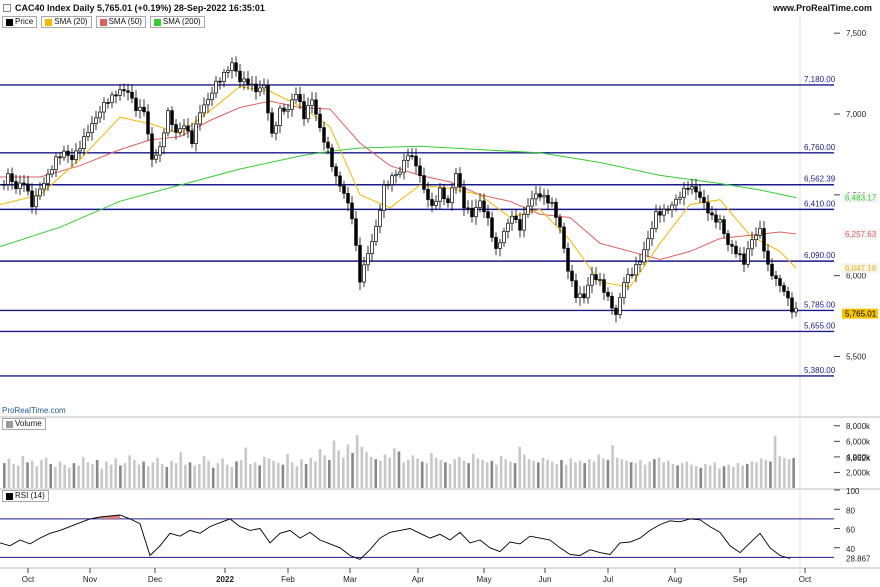 The height and width of the screenshot is (587, 880). I want to click on legend-entry-0: Price, so click(20, 22).